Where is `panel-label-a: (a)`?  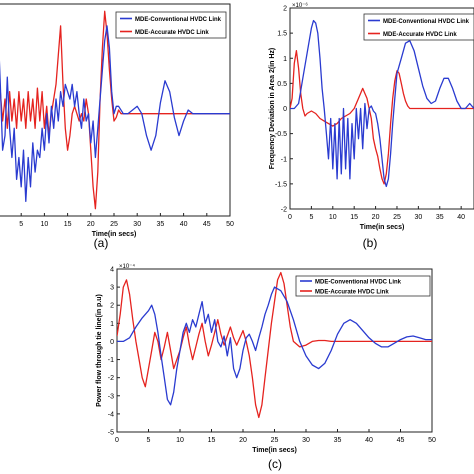 panel-label-a: (a) is located at coordinates (101, 243).